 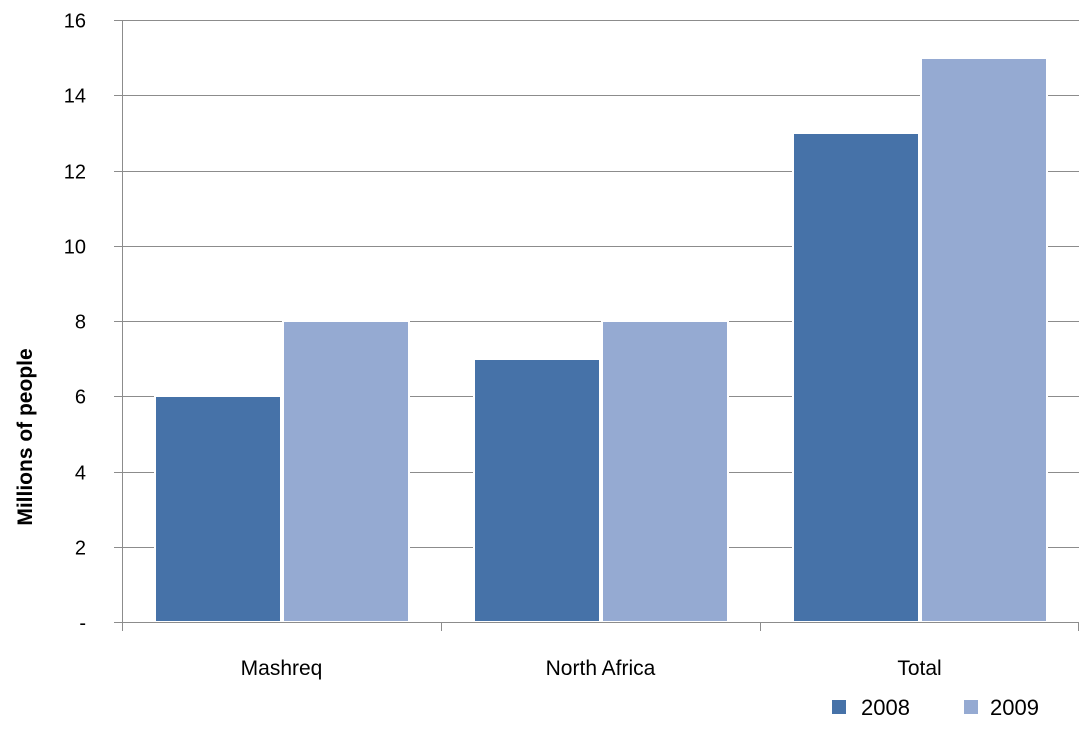 I want to click on y-axis-title: Millions of people, so click(x=25, y=436).